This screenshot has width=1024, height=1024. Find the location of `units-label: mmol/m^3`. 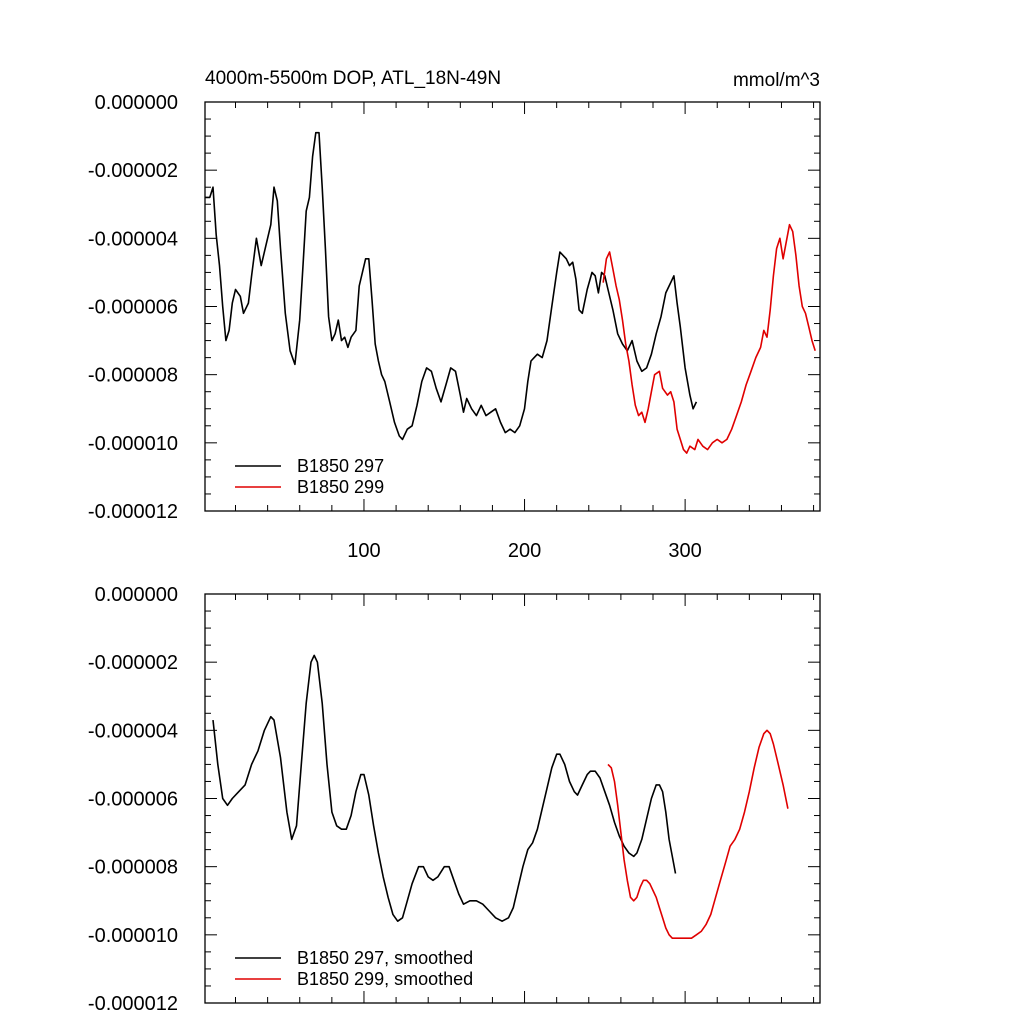

units-label: mmol/m^3 is located at coordinates (776, 80).